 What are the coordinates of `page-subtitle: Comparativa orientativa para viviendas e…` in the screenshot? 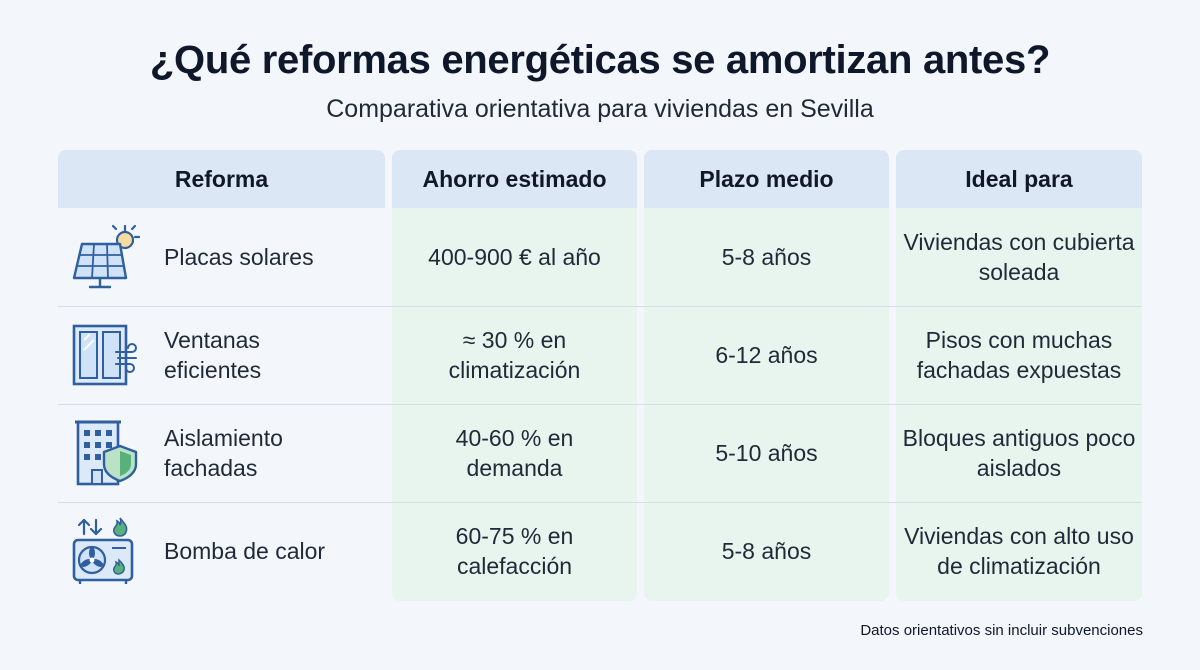 It's located at (600, 109).